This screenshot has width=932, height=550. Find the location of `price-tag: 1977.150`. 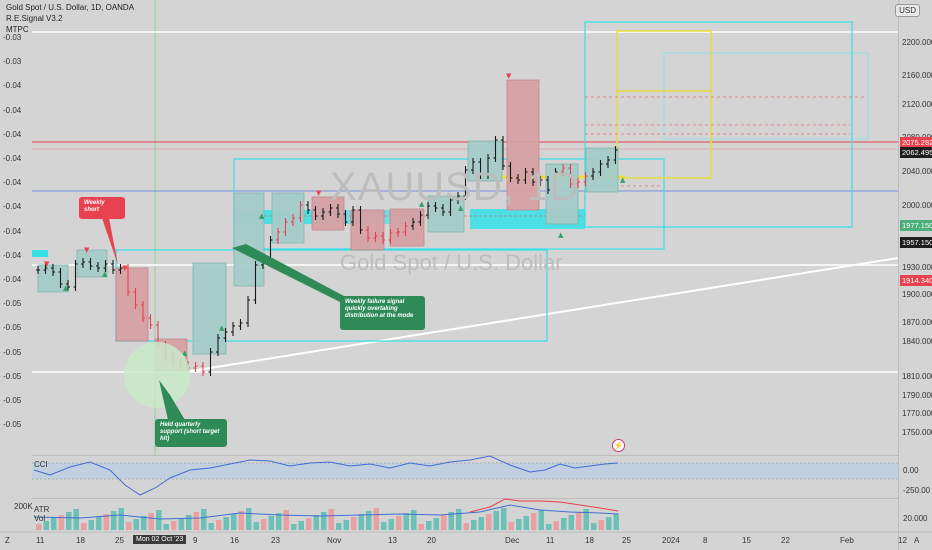

price-tag: 1977.150 is located at coordinates (916, 225).